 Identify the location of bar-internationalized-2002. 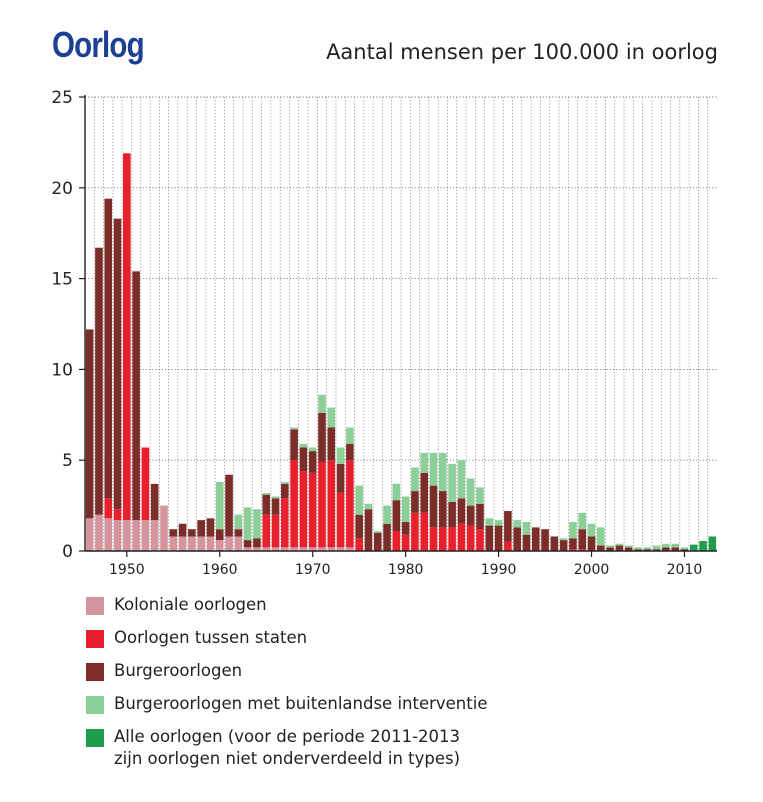
(610, 546).